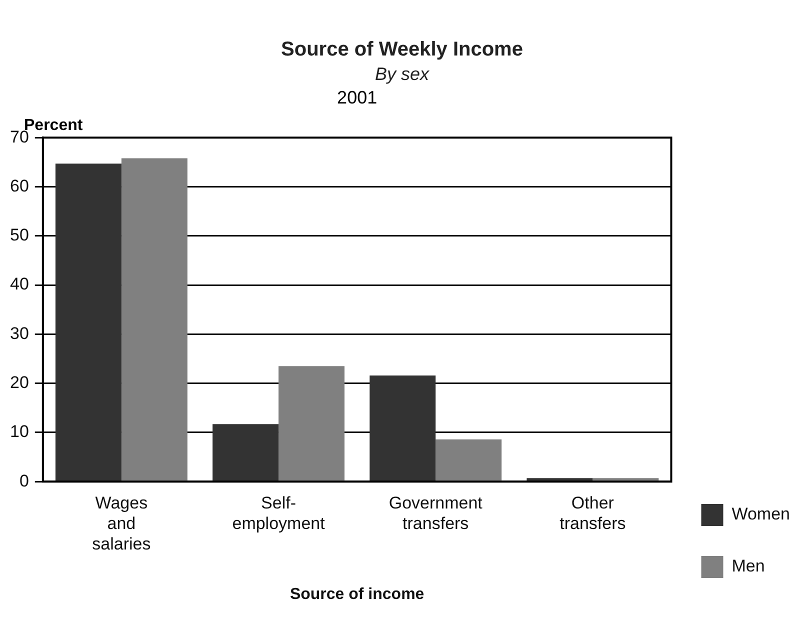  What do you see at coordinates (761, 514) in the screenshot?
I see `legend-label: Women` at bounding box center [761, 514].